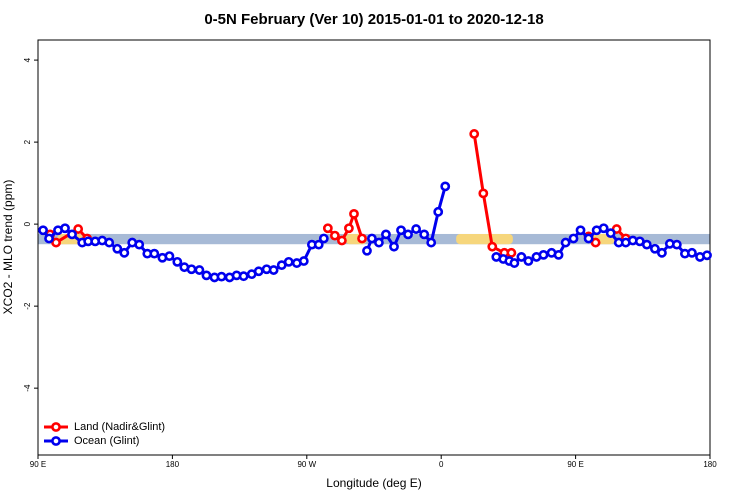 This screenshot has height=500, width=750. I want to click on land-band-segment, so click(484, 239).